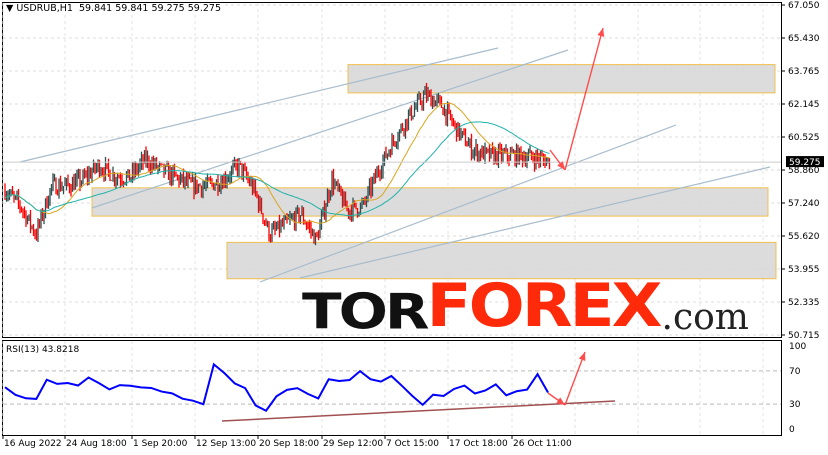  I want to click on arrow-up-head, so click(601, 32).